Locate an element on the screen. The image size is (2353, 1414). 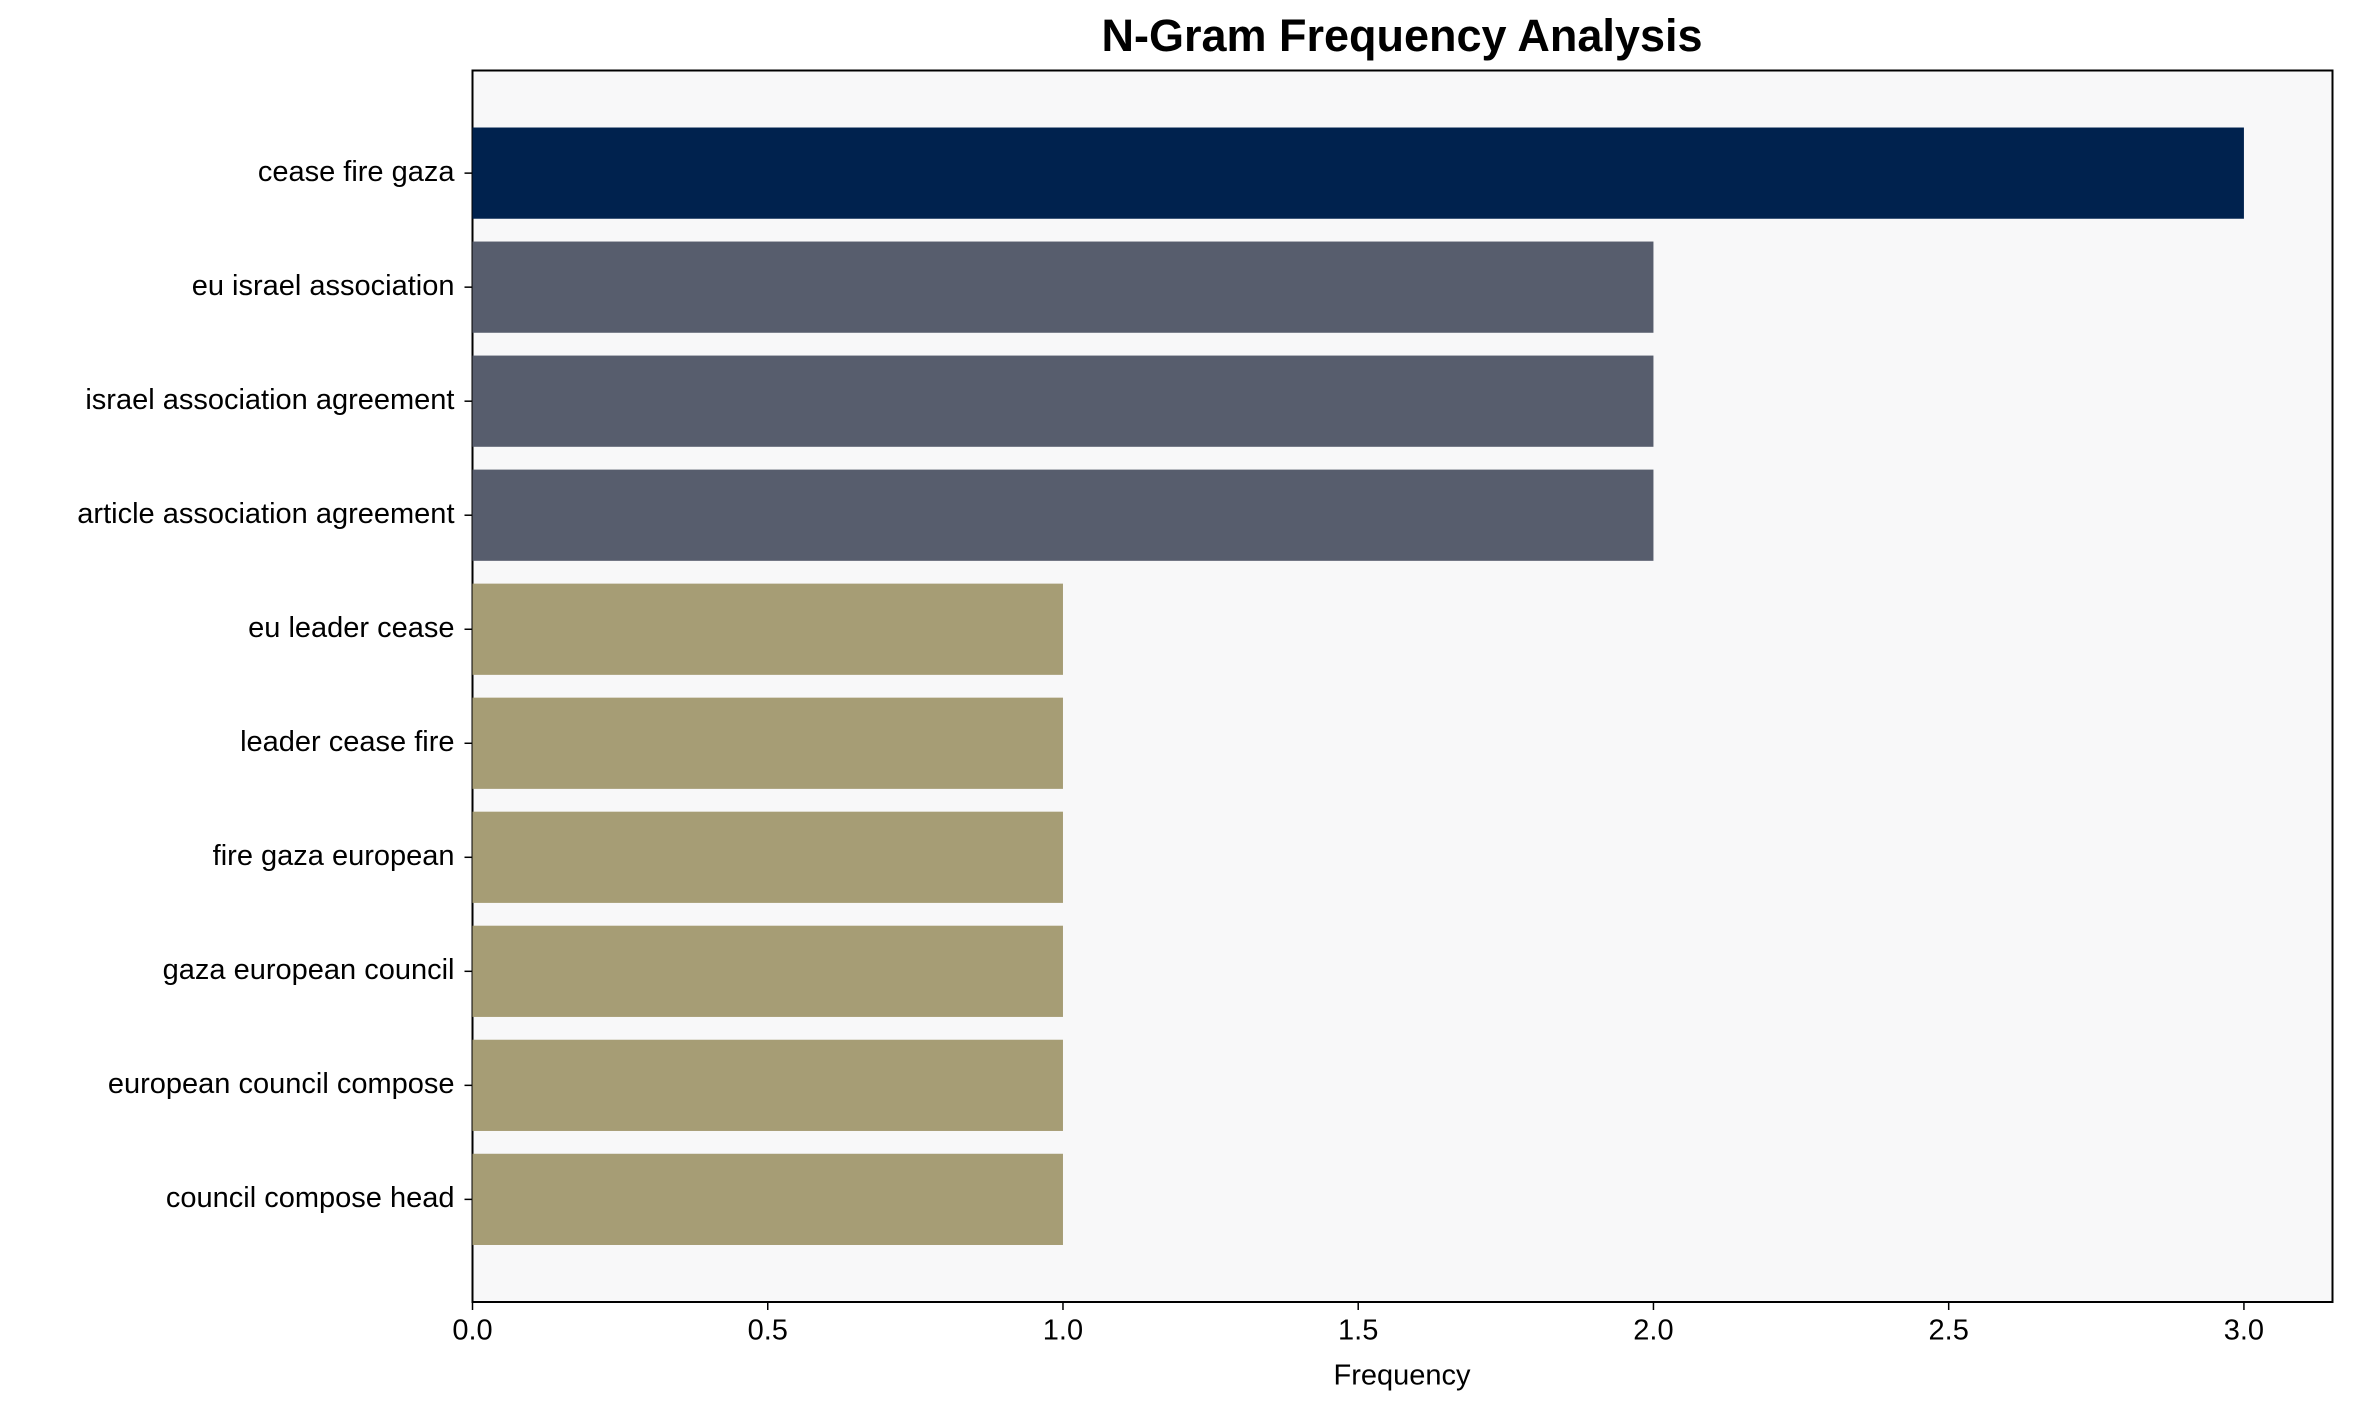
x-axis-label: Frequency is located at coordinates (1402, 1376).